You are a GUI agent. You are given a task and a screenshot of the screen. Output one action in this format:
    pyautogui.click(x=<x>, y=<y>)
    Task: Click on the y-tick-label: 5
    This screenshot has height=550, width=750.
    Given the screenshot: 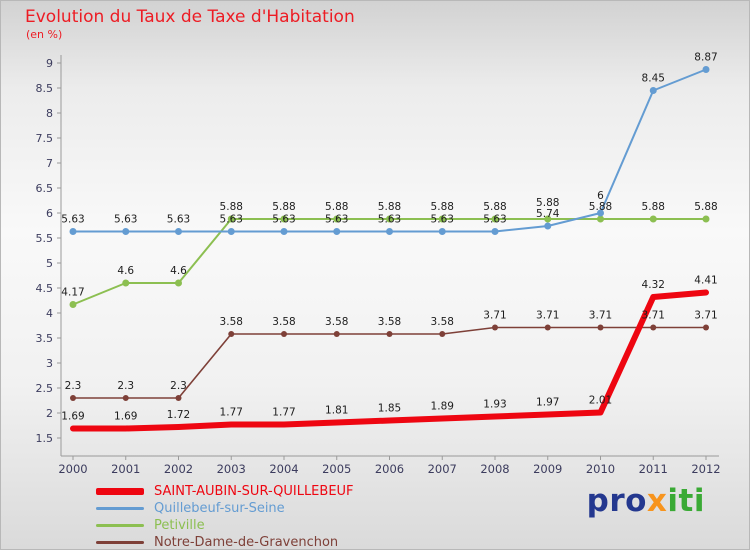 What is the action you would take?
    pyautogui.click(x=49, y=263)
    